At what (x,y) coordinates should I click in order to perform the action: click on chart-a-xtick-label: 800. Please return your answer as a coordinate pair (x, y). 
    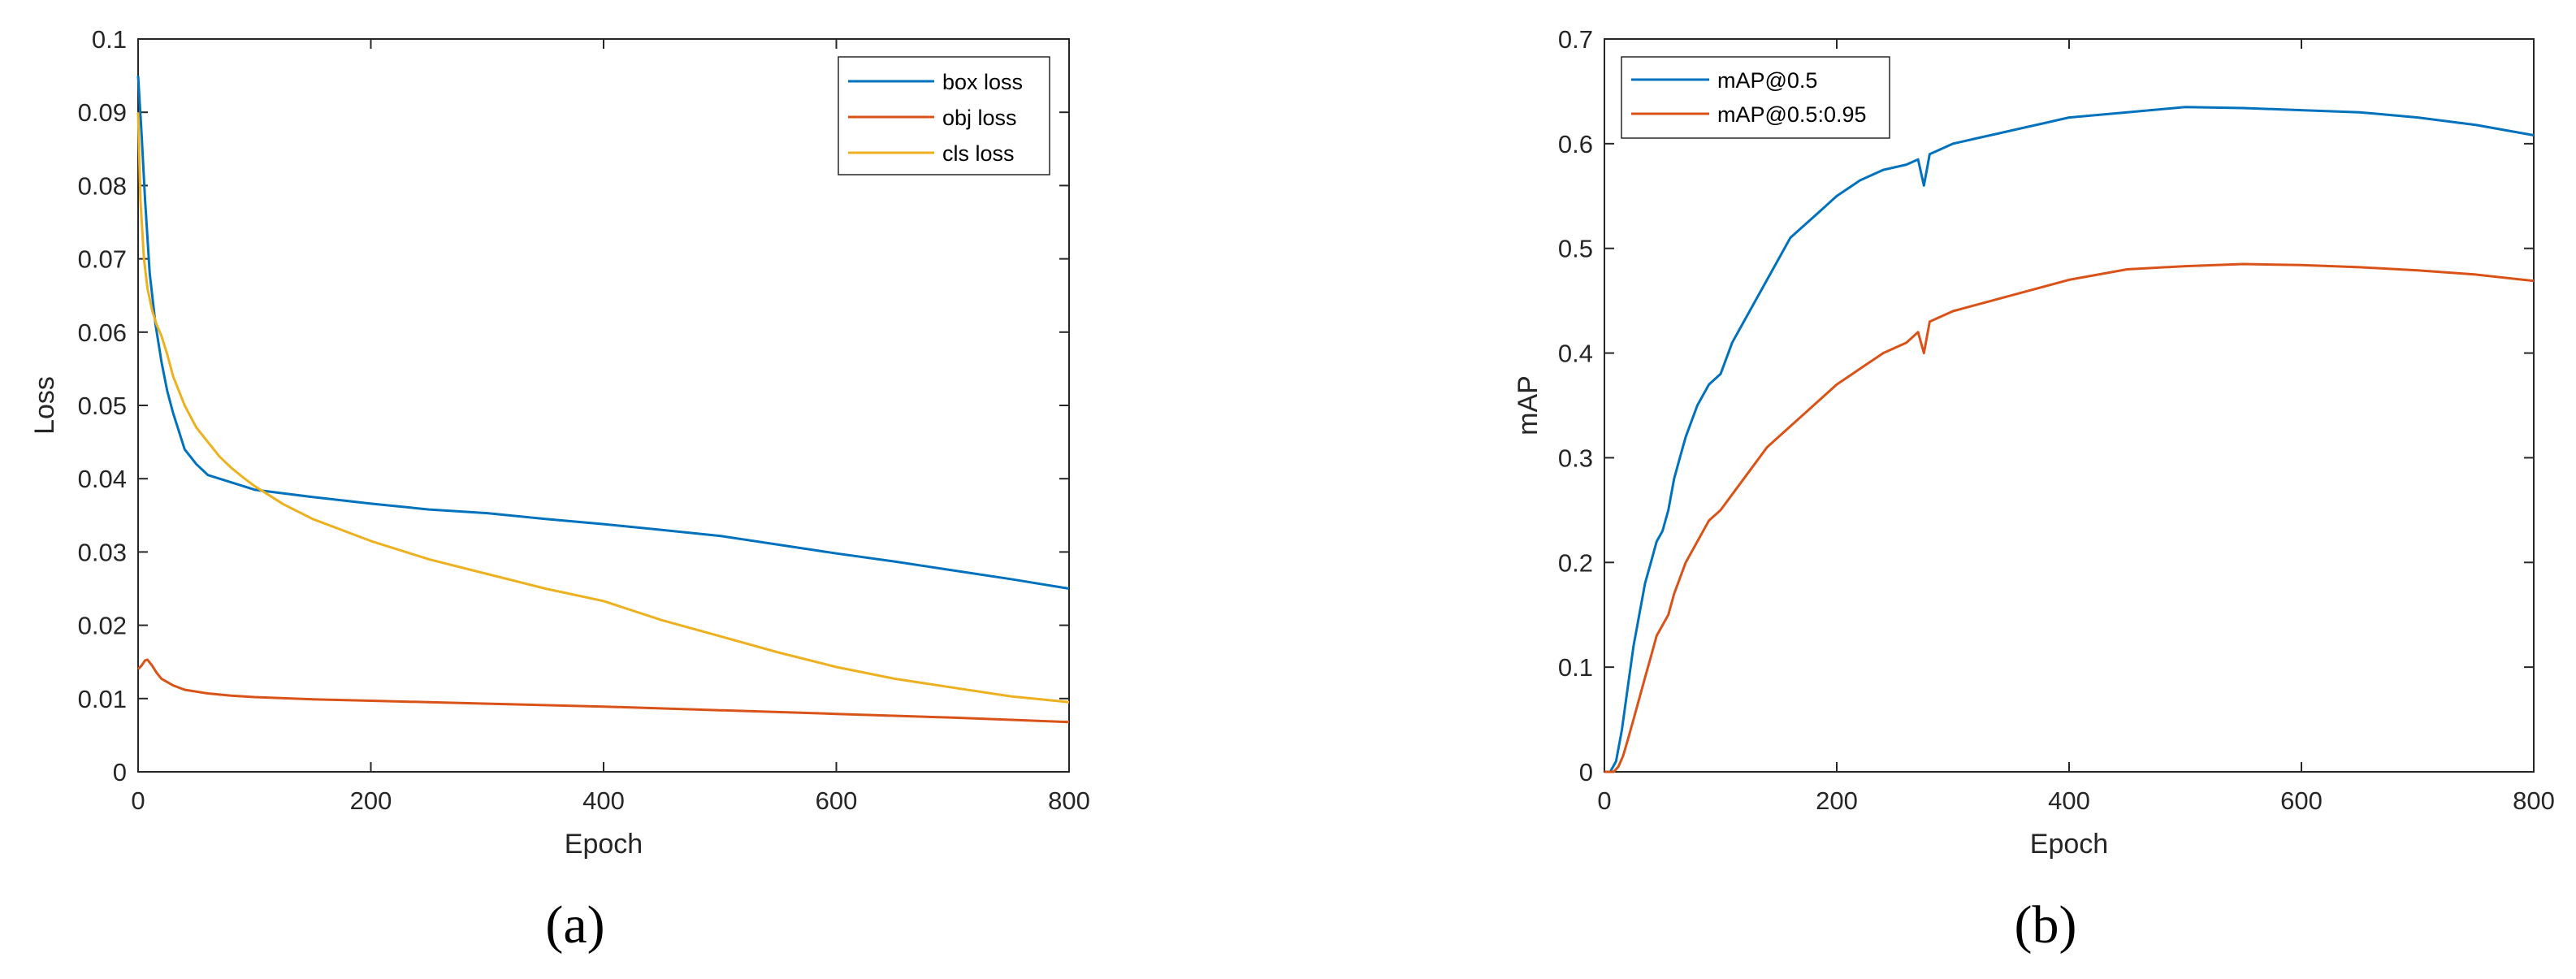
    Looking at the image, I should click on (1069, 801).